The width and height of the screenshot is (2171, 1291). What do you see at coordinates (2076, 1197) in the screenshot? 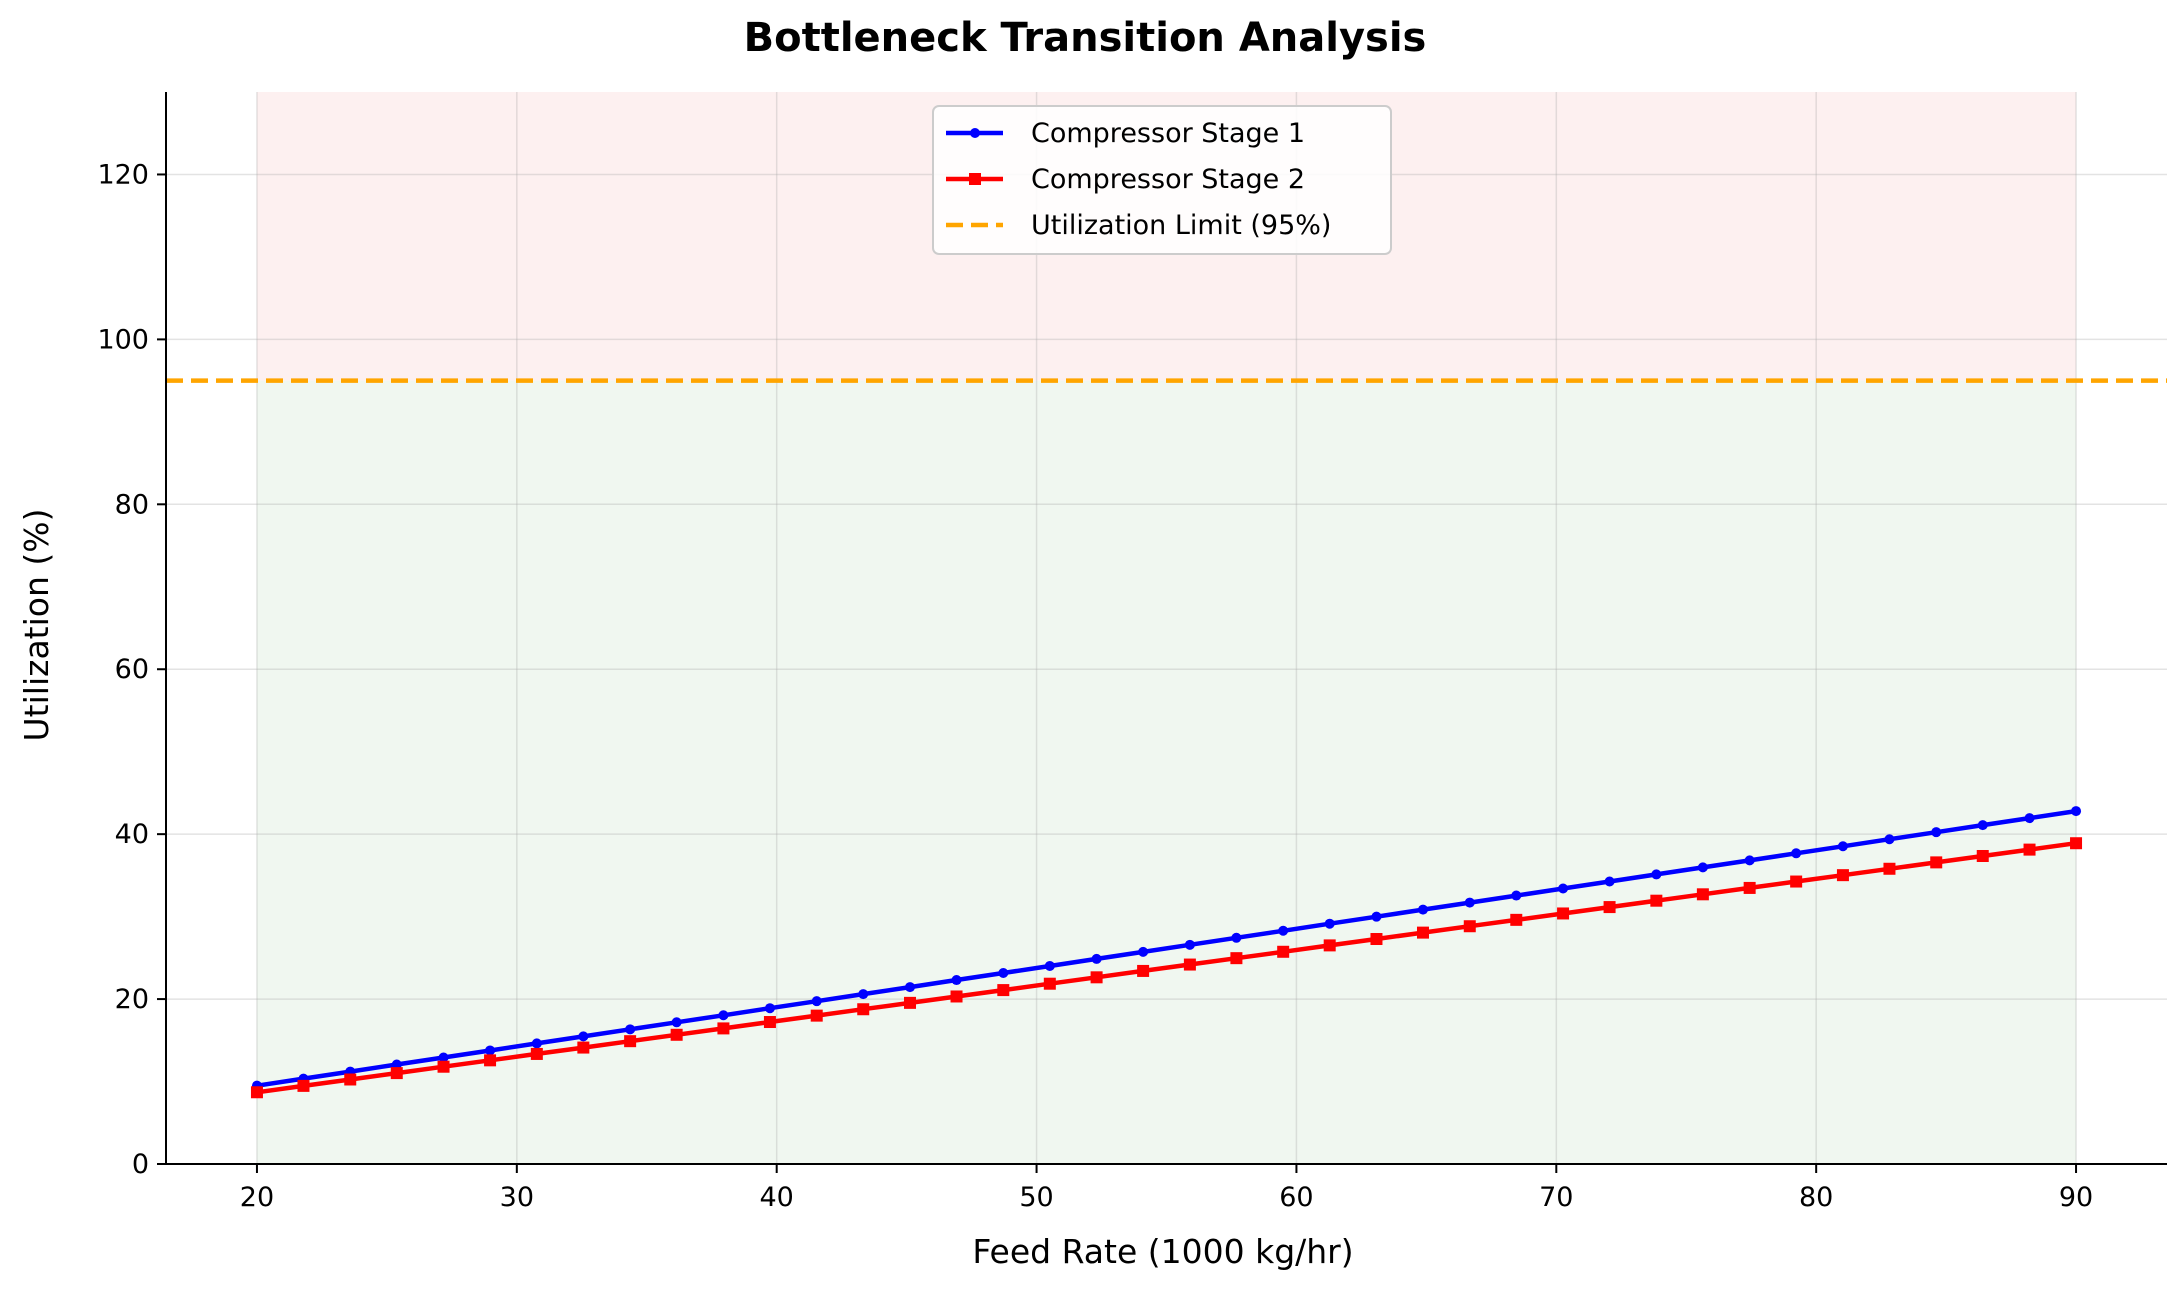
I see `x-tick-label: 90` at bounding box center [2076, 1197].